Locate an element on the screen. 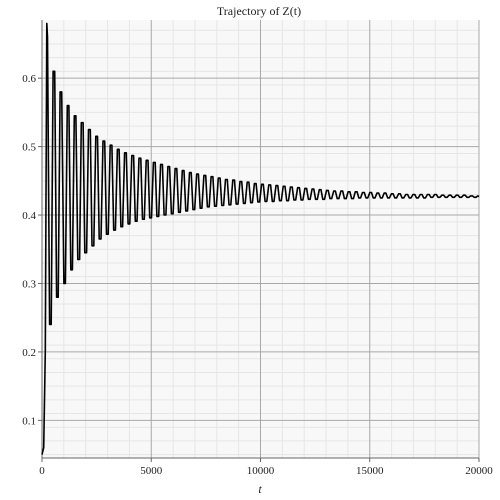  x-tick-label: 0 is located at coordinates (42, 471).